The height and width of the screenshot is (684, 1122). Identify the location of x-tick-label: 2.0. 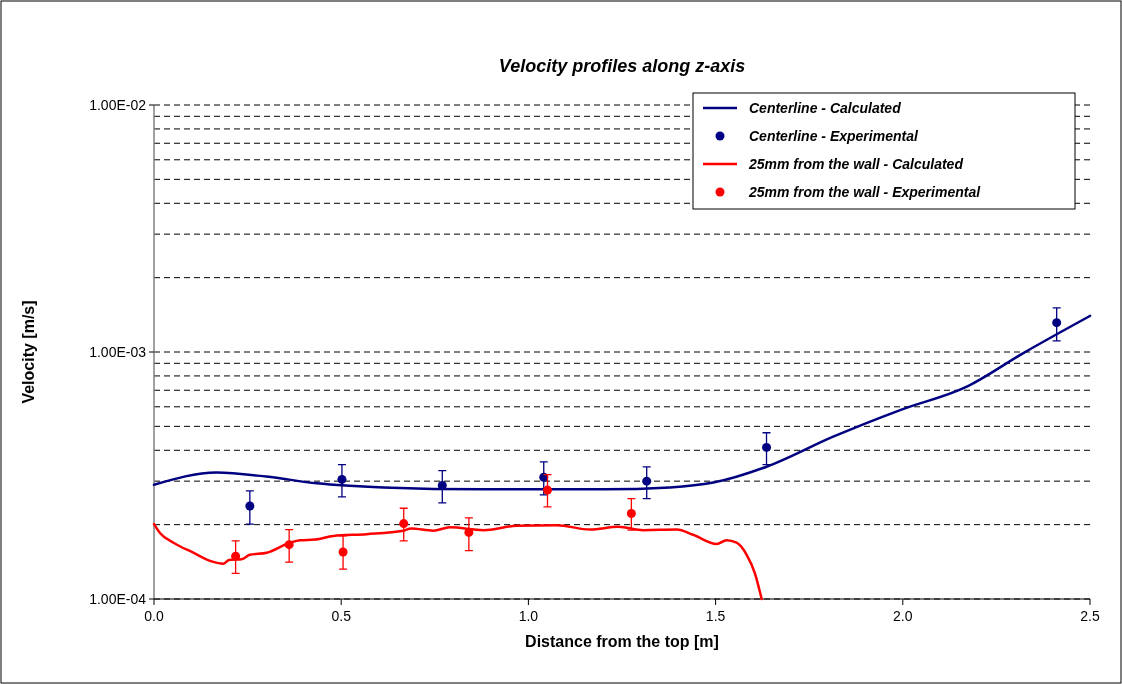
(903, 616).